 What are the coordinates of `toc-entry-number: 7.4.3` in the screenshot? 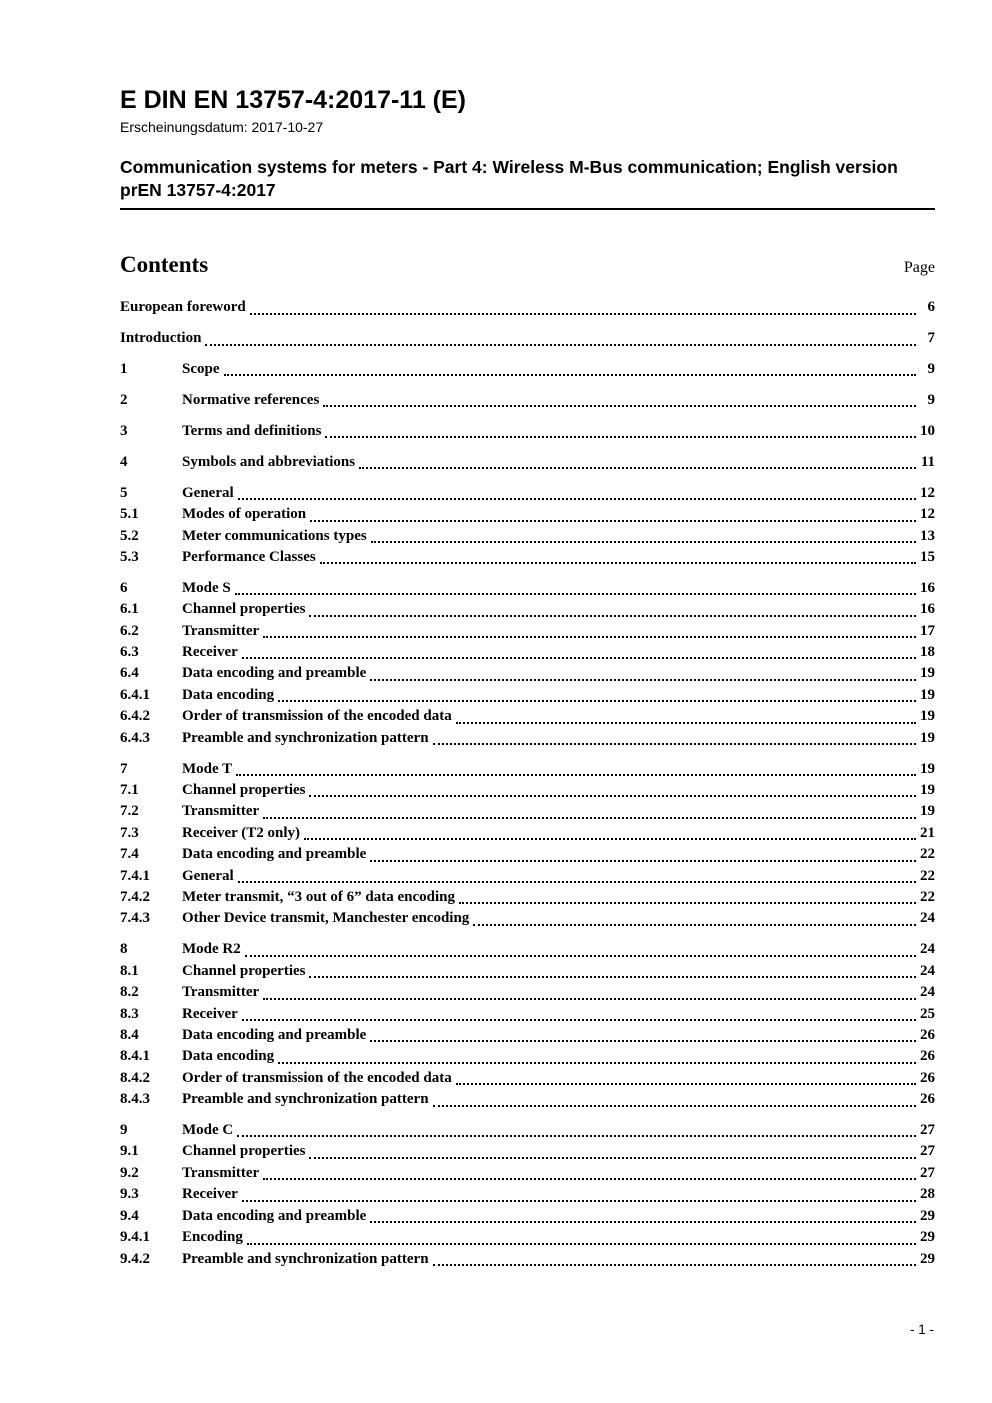 It's located at (135, 918).